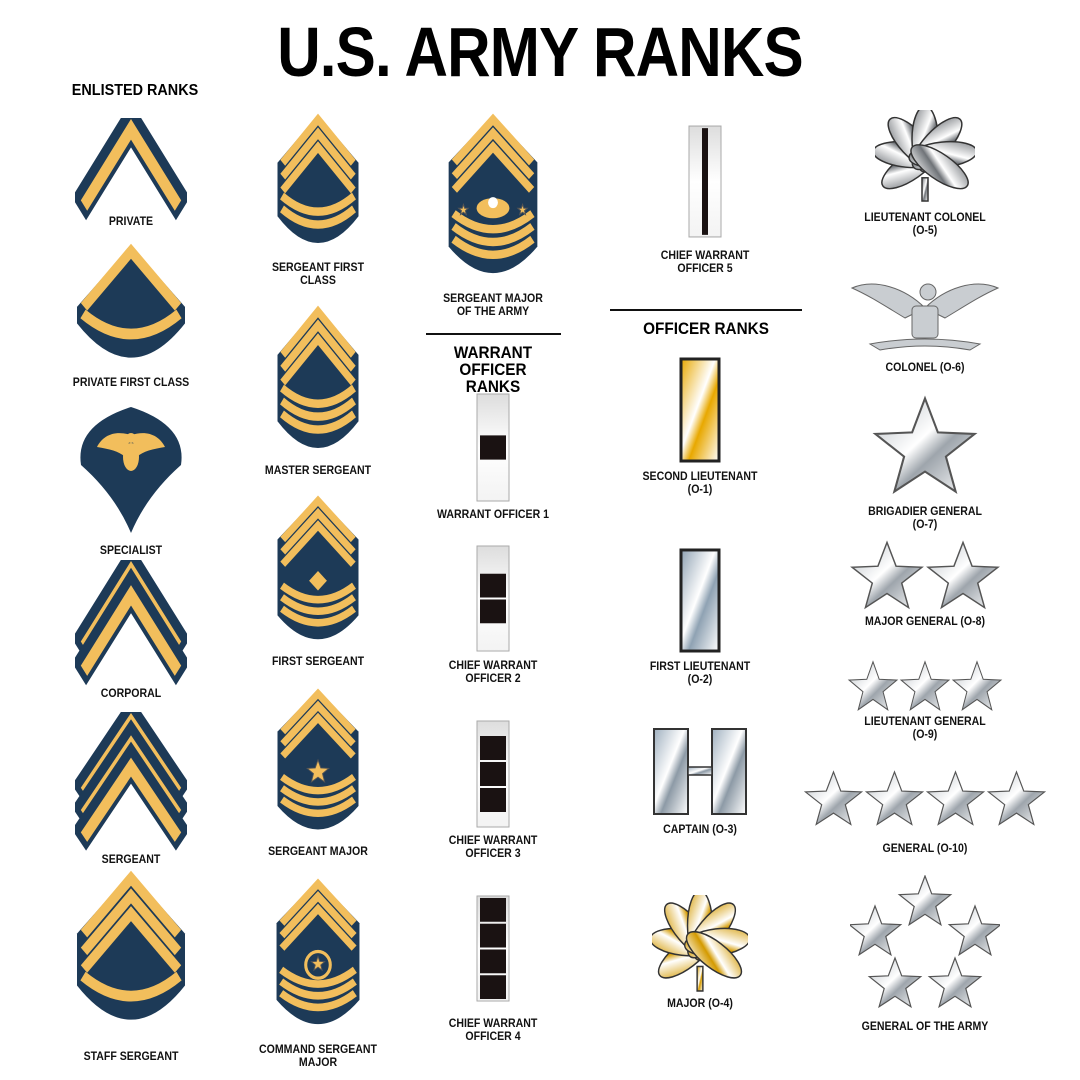 The width and height of the screenshot is (1080, 1080). I want to click on msg-insignia-icon, so click(318, 385).